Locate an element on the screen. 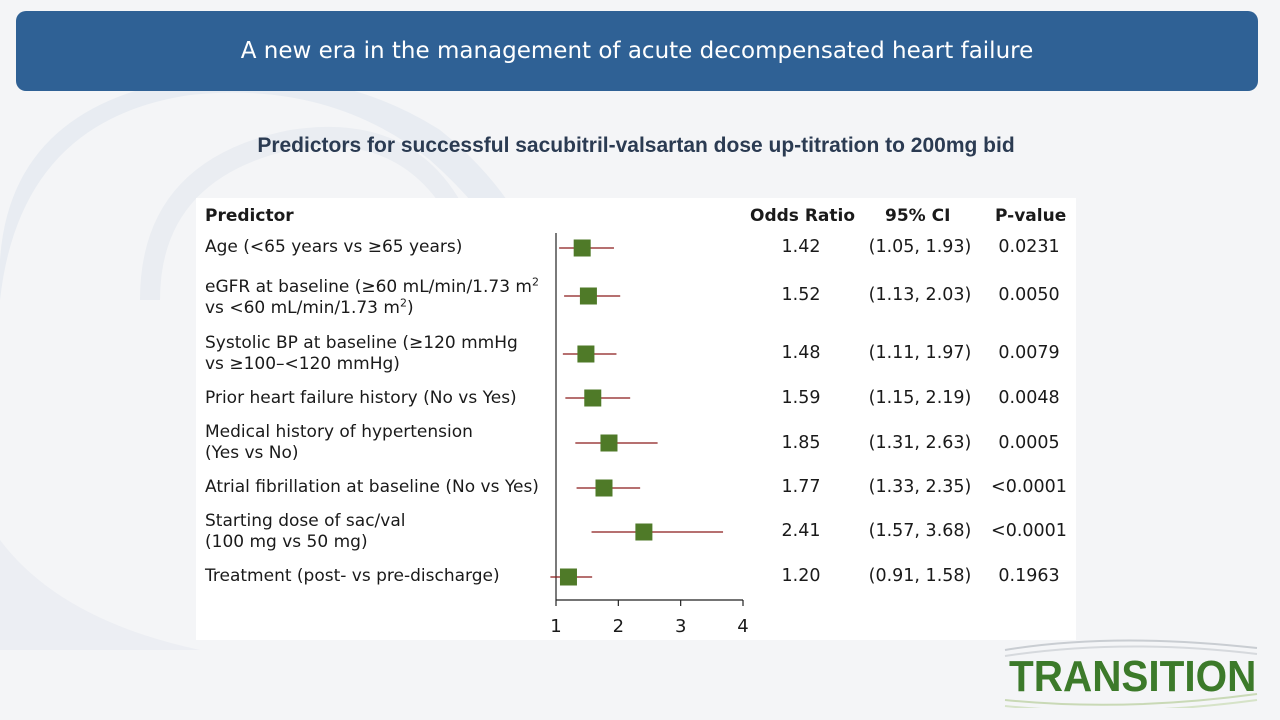 The height and width of the screenshot is (720, 1280). p-value-row-6: <0.0001 is located at coordinates (1029, 487).